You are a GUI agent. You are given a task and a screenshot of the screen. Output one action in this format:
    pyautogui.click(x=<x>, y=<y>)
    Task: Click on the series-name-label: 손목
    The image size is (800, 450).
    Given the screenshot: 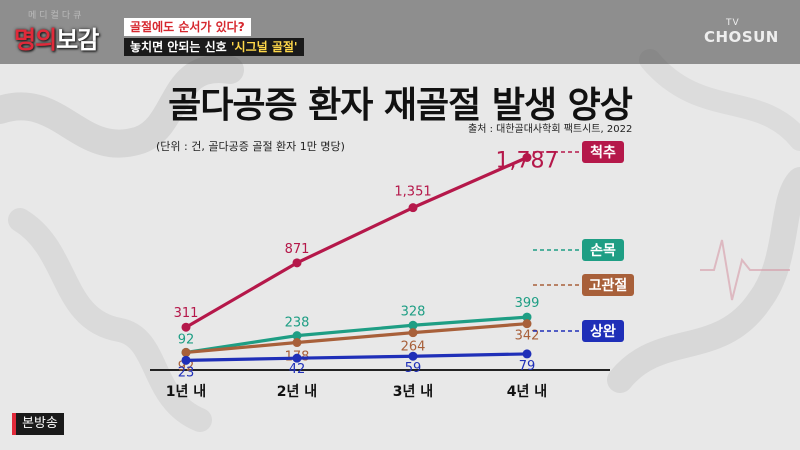 What is the action you would take?
    pyautogui.click(x=603, y=251)
    